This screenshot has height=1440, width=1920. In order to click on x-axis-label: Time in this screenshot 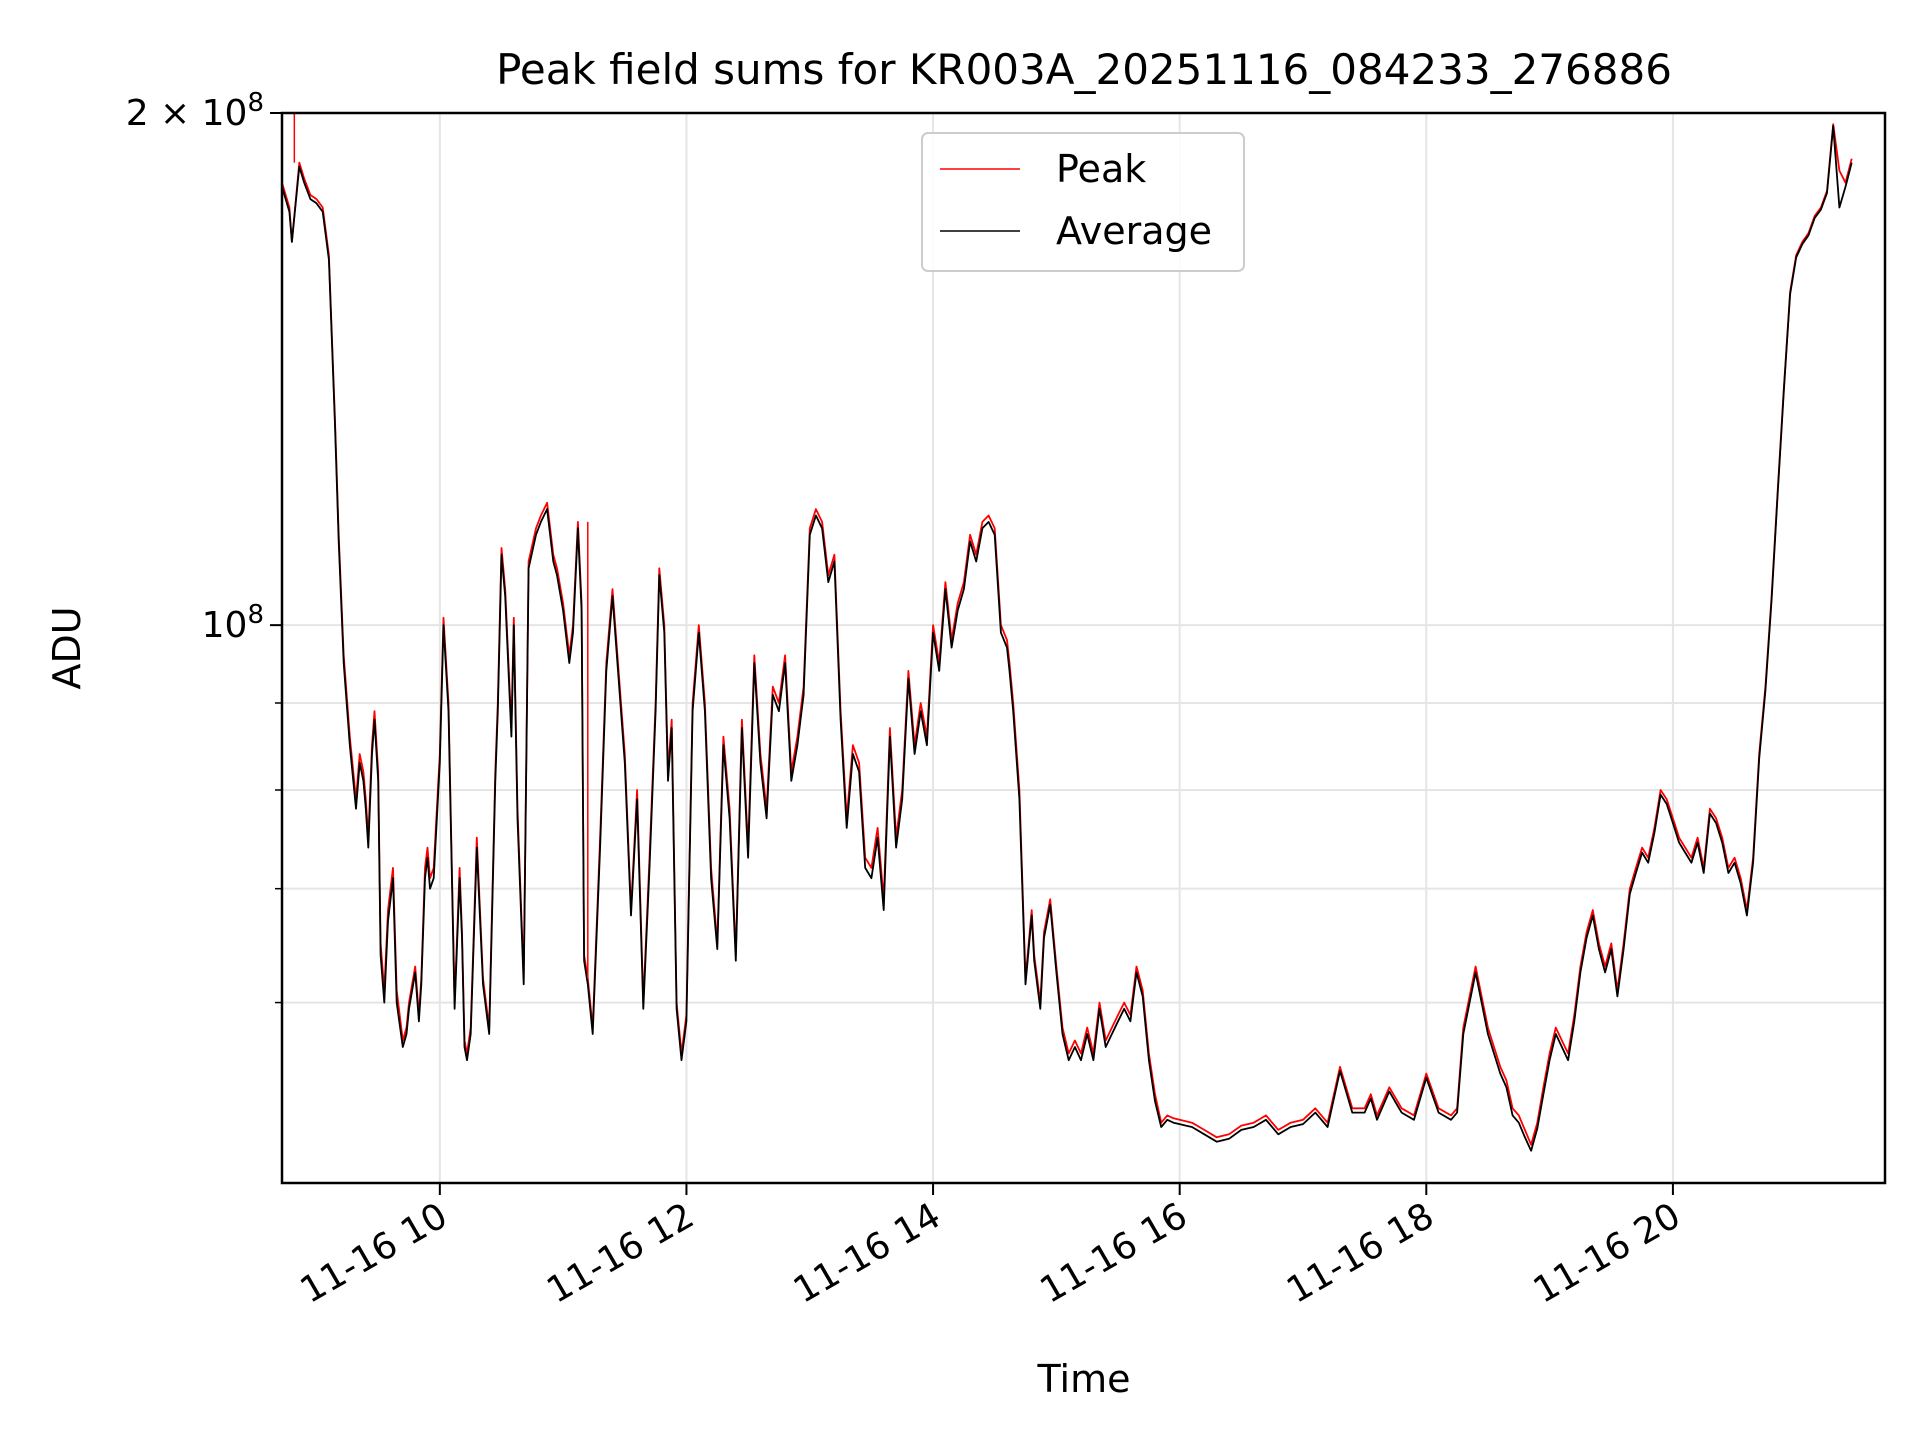, I will do `click(1084, 1379)`.